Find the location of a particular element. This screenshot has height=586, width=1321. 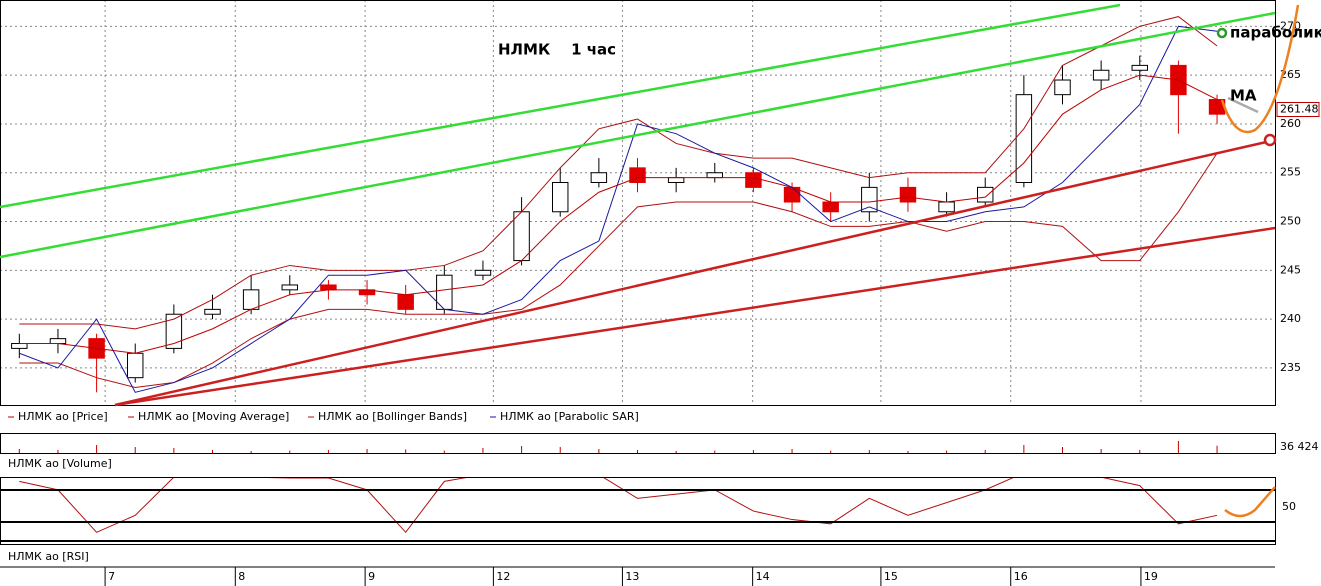

x-tick-label: 15 is located at coordinates (891, 576).